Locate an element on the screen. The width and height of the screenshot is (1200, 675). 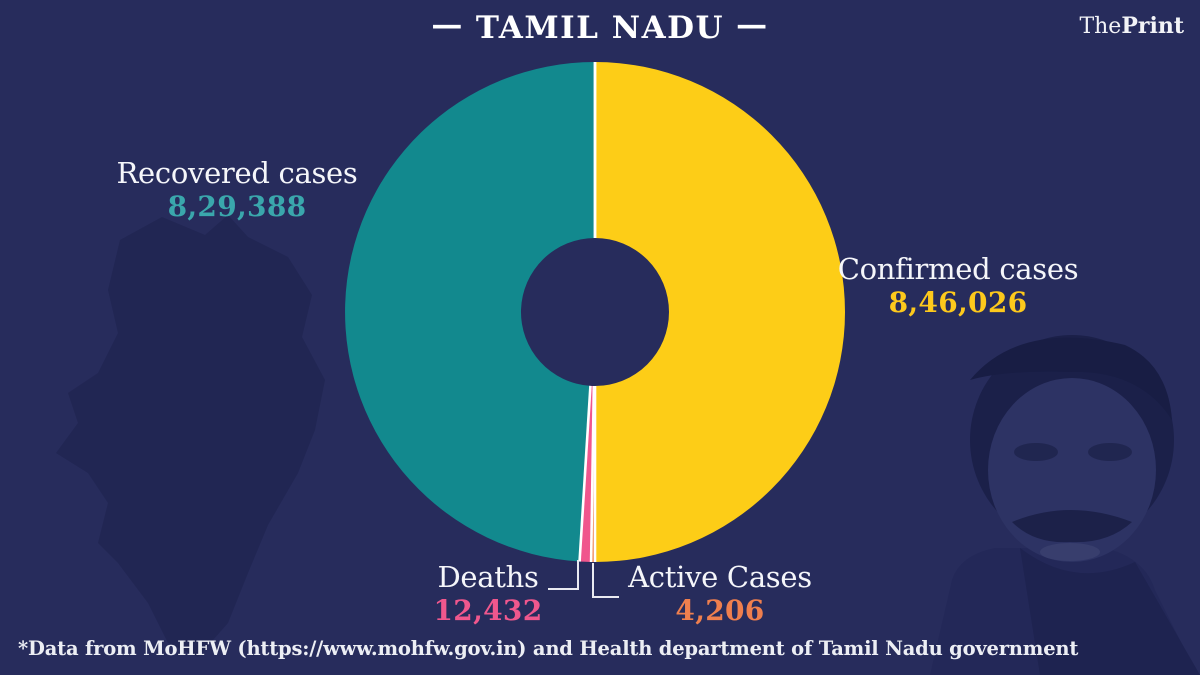
confirmed-callout: Confirmed cases 8,46,026 is located at coordinates (958, 286).